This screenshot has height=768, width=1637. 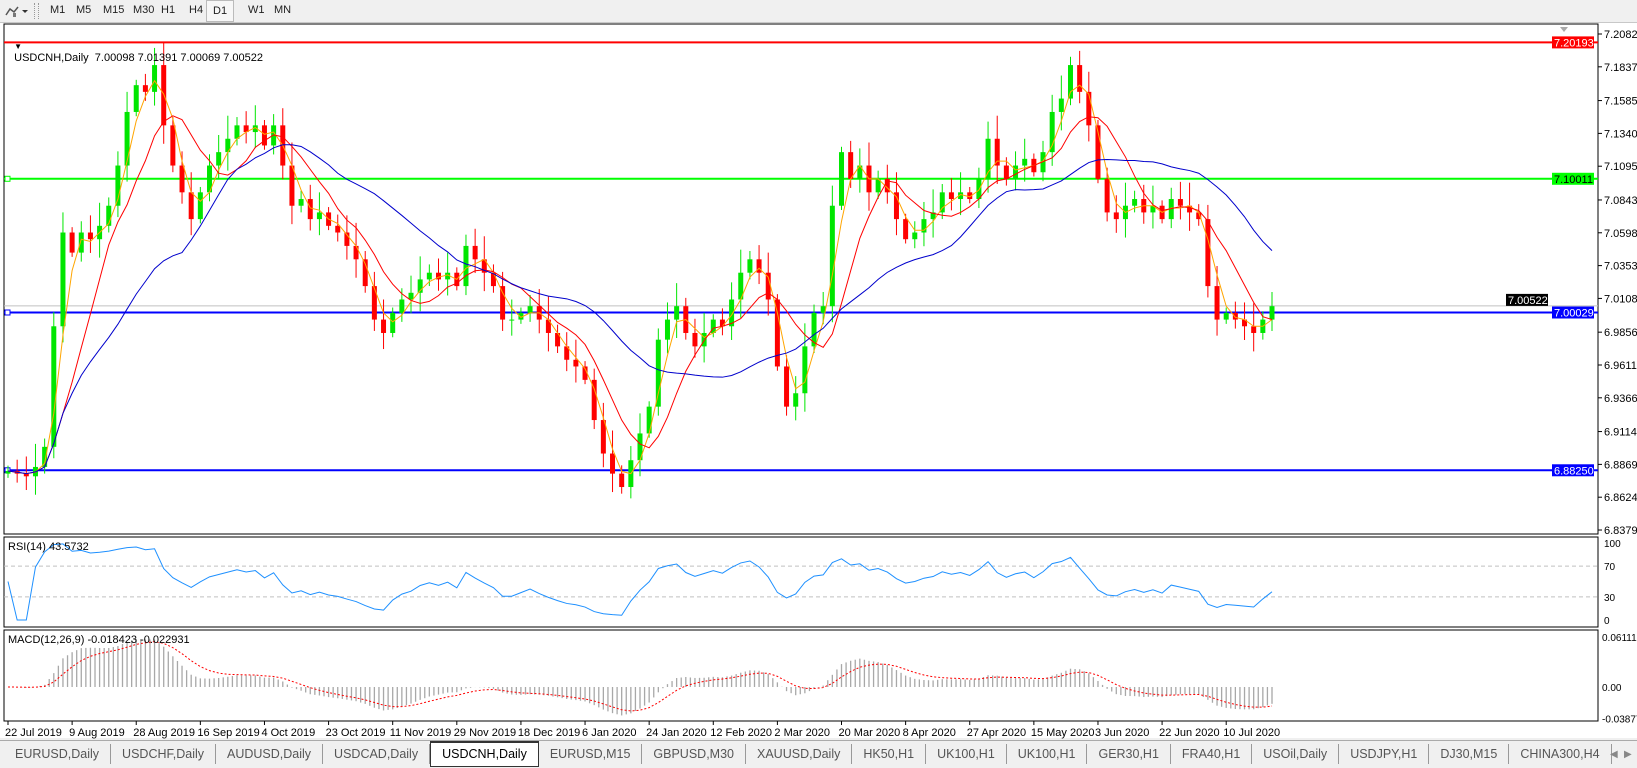 What do you see at coordinates (114, 10) in the screenshot?
I see `timeframe-m15: M15` at bounding box center [114, 10].